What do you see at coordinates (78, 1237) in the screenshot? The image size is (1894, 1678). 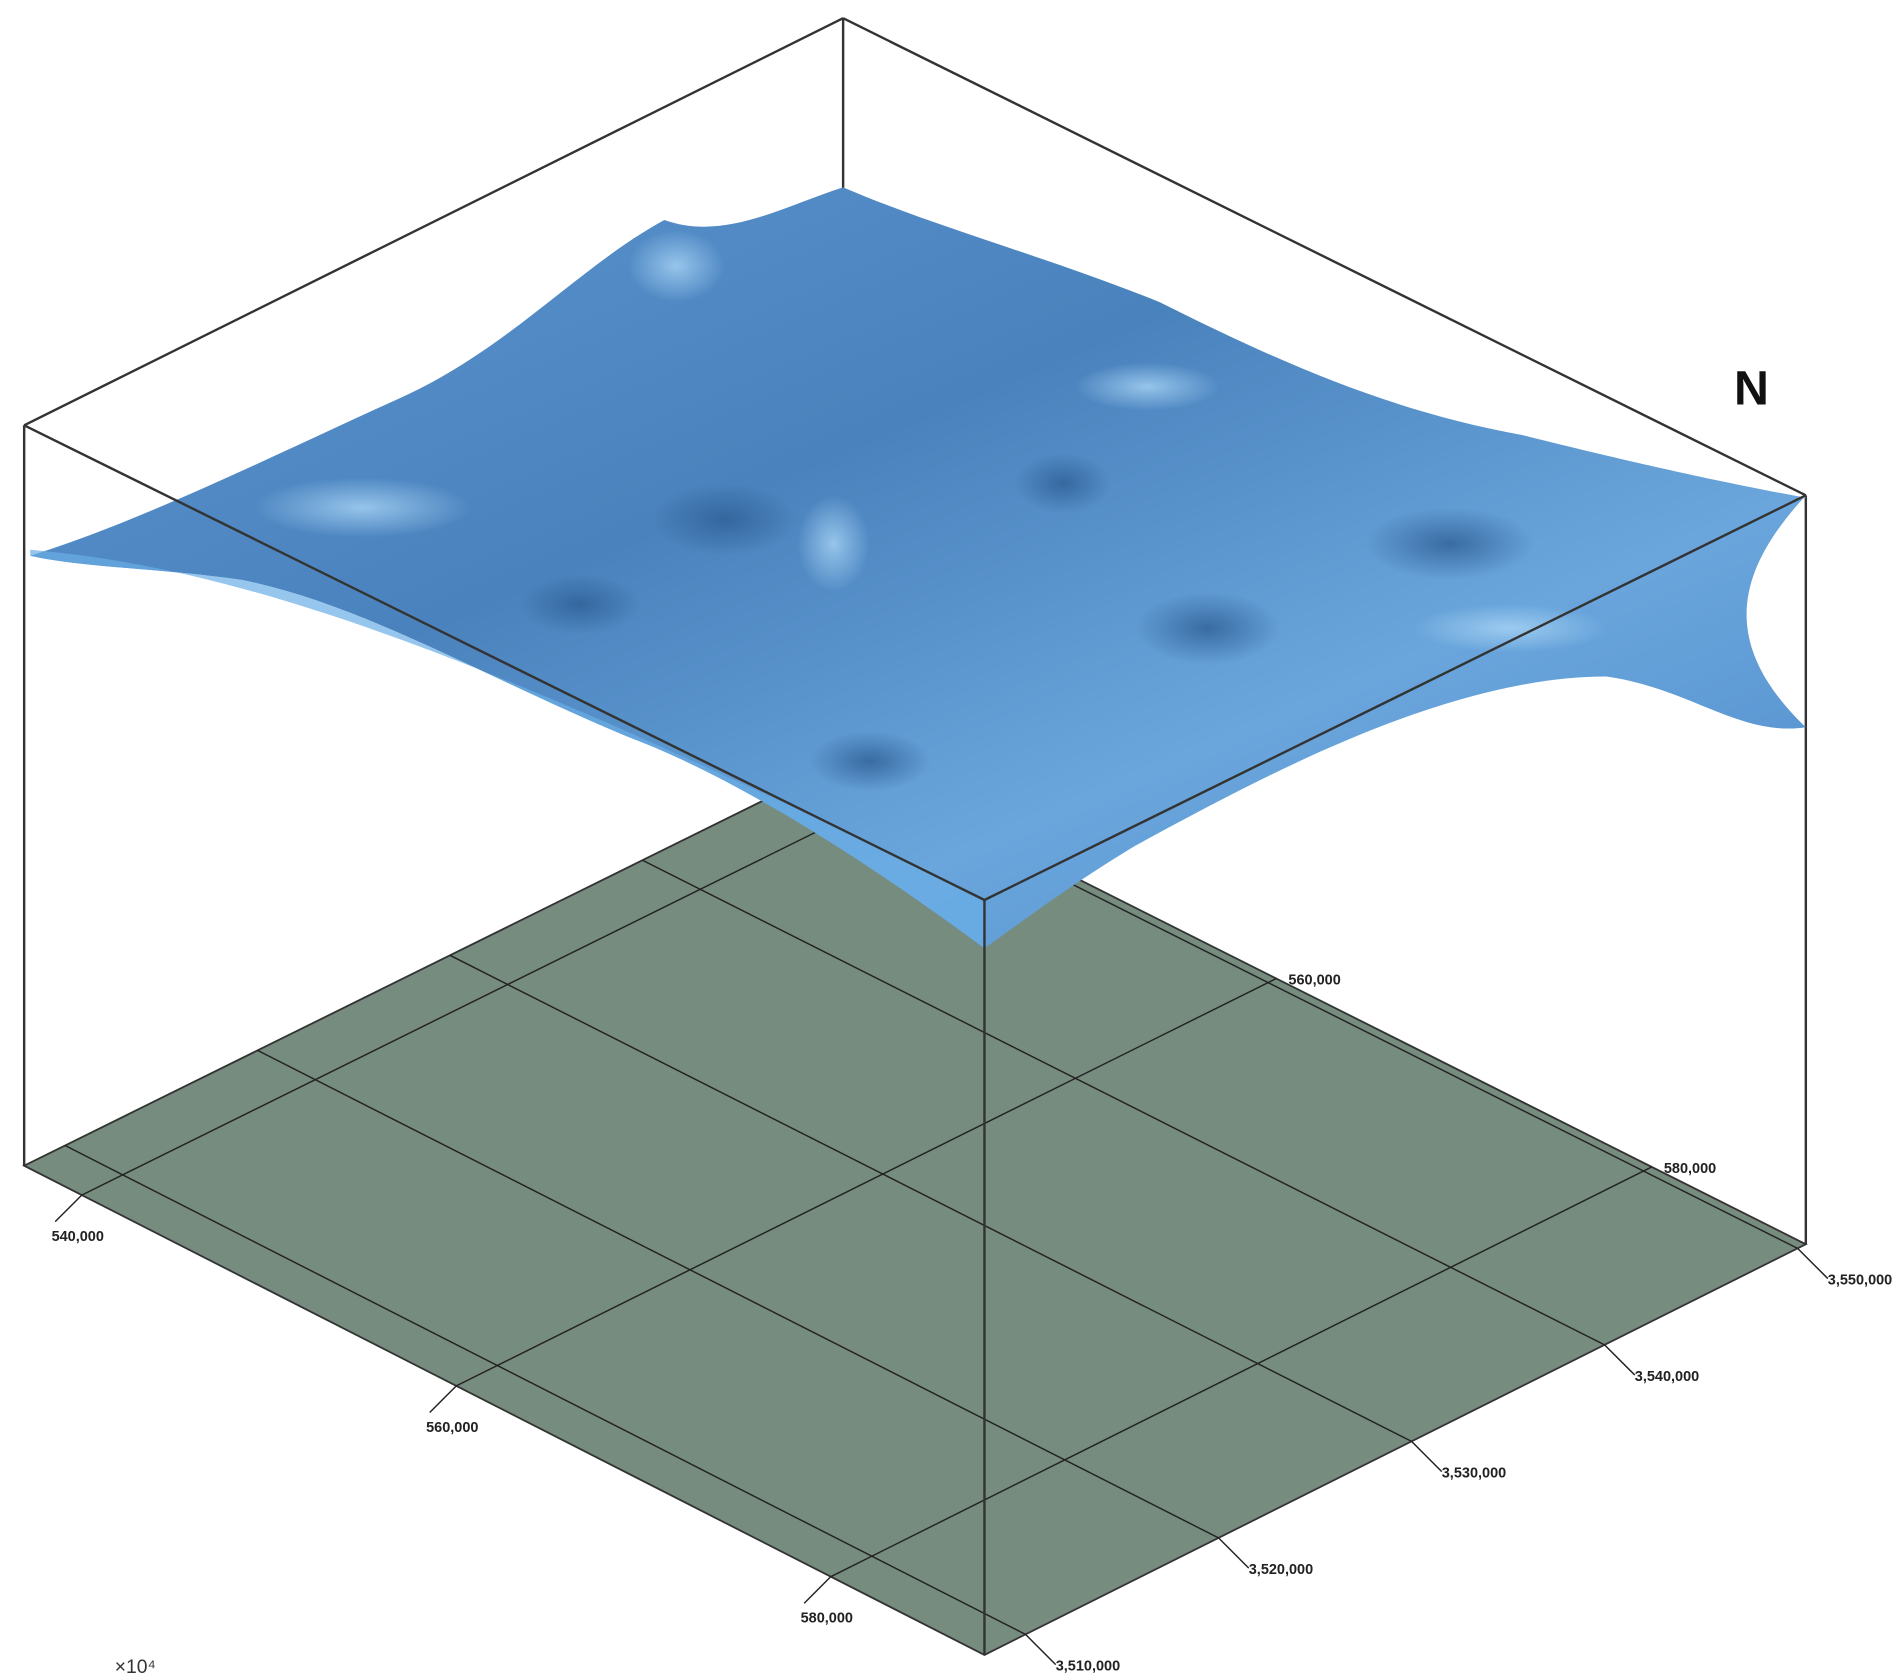 I see `x-tick-label: 540,000` at bounding box center [78, 1237].